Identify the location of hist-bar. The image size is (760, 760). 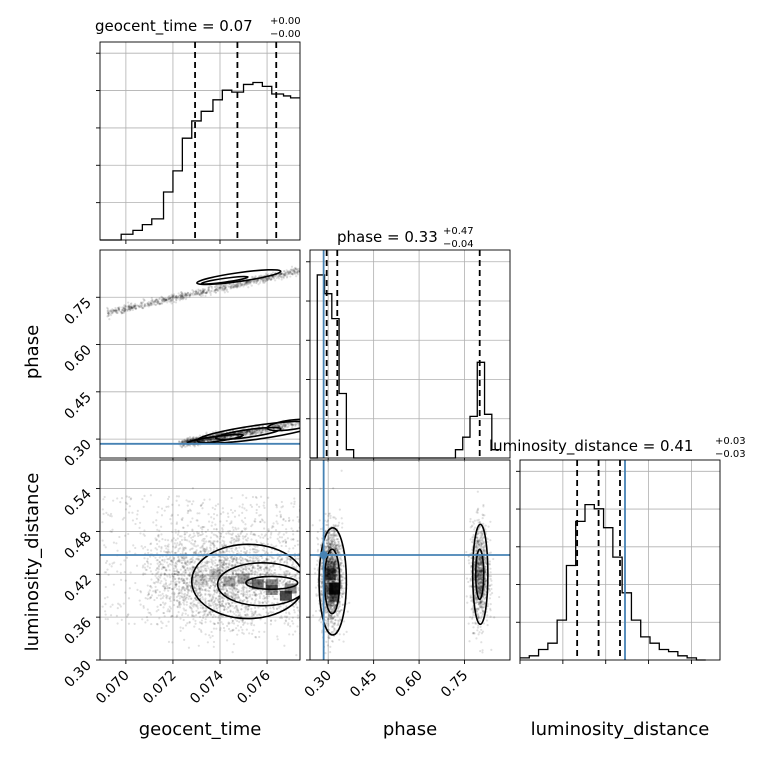
(342, 426).